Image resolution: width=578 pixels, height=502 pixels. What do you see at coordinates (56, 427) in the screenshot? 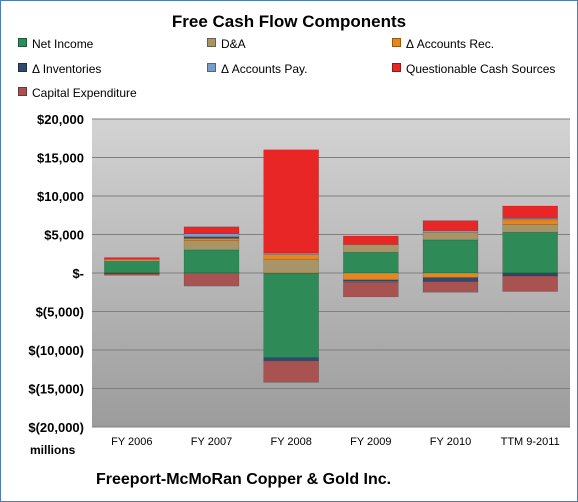
I see `y-tick-label: $(20,000)` at bounding box center [56, 427].